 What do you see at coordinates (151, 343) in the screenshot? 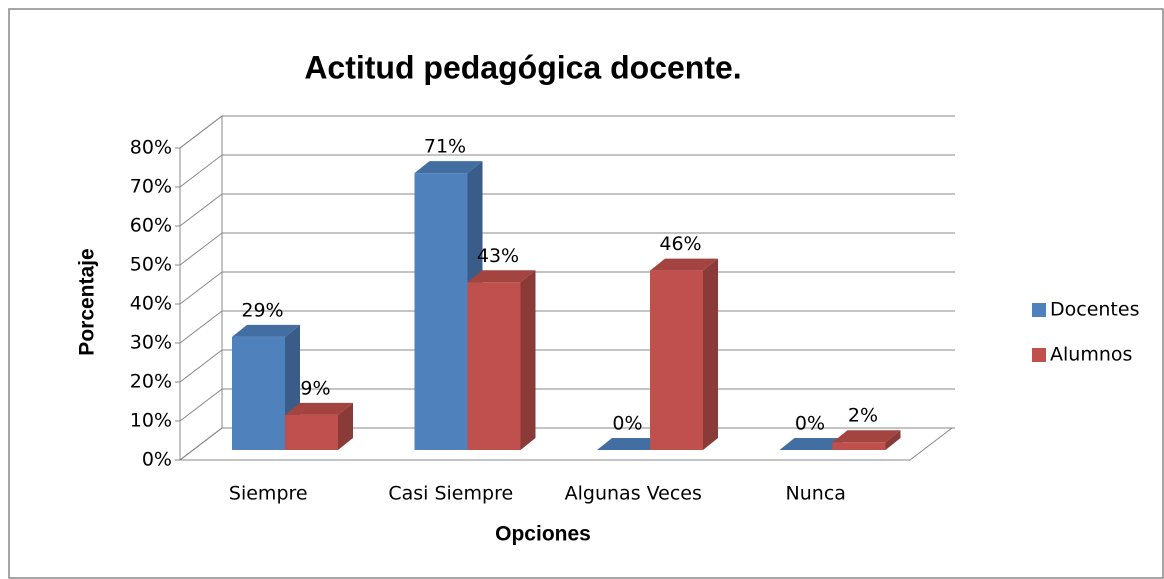
I see `y-tick-label: 30%` at bounding box center [151, 343].